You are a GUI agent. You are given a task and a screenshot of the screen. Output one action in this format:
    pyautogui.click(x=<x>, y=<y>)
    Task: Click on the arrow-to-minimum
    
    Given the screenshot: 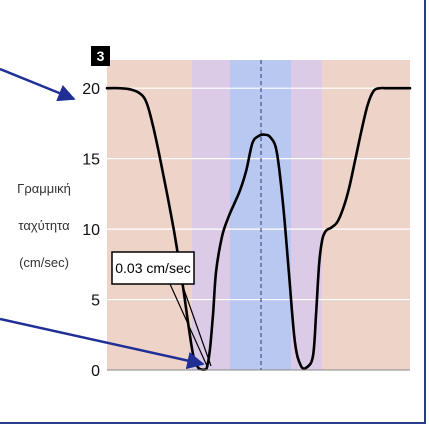 What is the action you would take?
    pyautogui.click(x=102, y=343)
    